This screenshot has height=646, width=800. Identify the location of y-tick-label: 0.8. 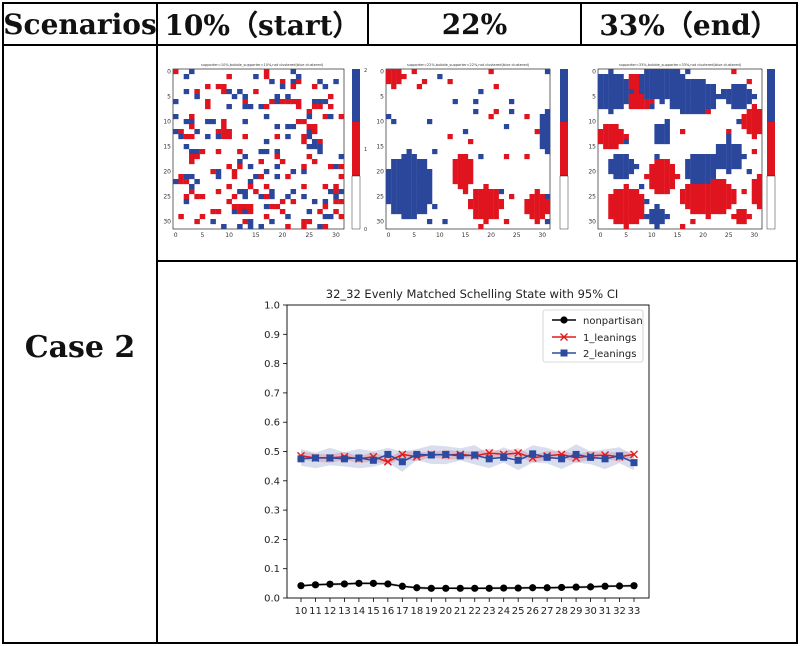
(272, 364).